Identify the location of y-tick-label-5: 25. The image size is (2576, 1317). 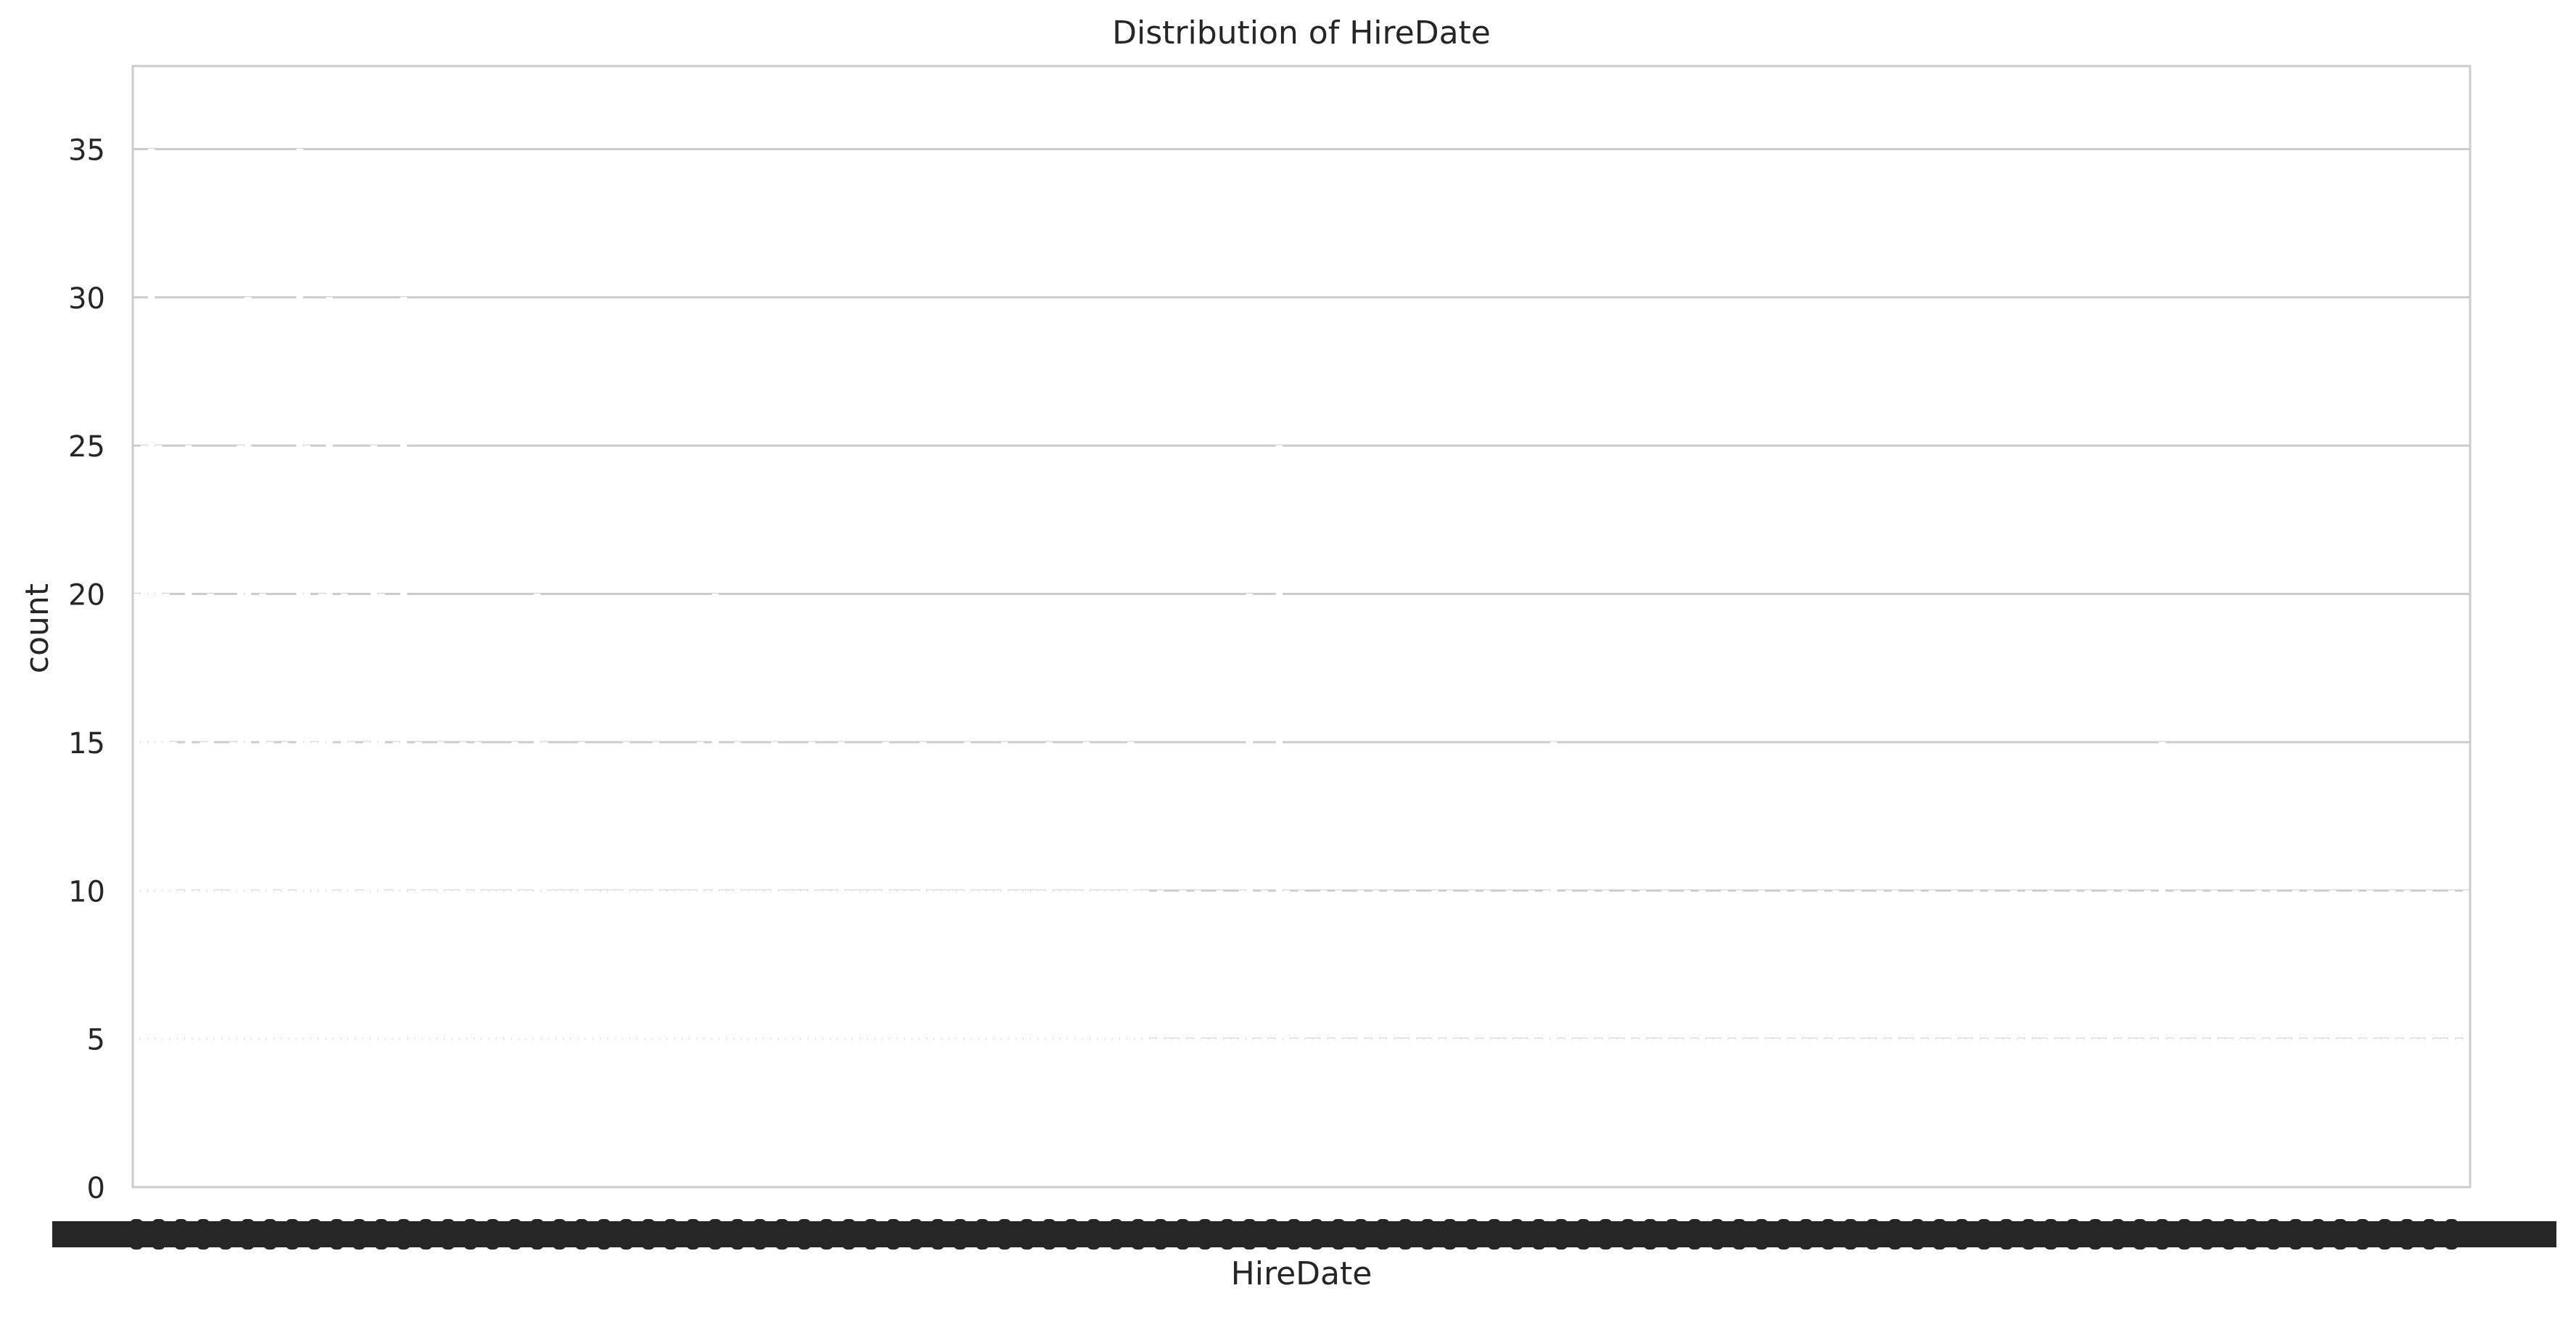
(86, 447).